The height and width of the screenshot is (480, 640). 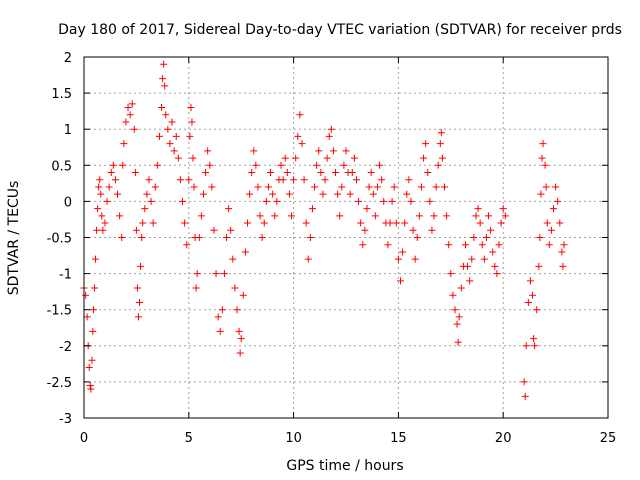 I want to click on x-tick-label: 0, so click(x=84, y=438).